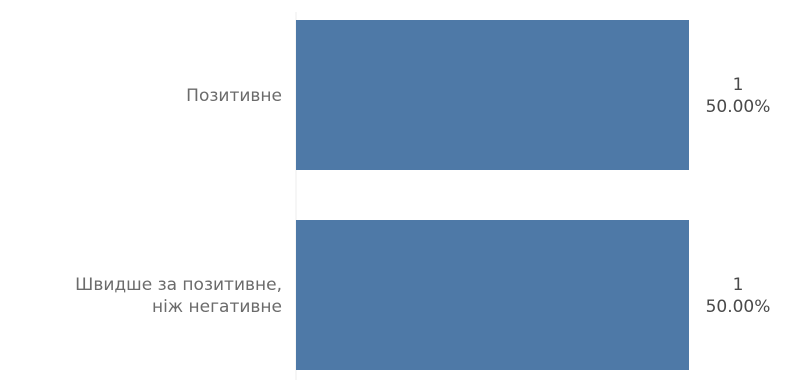 The width and height of the screenshot is (787, 387). Describe the element at coordinates (178, 285) in the screenshot. I see `category-label-line: Швидше за позитивне,` at that location.